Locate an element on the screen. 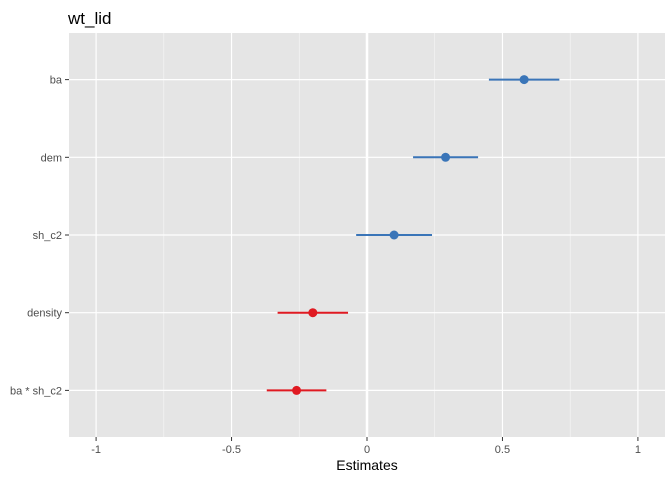  x-tick-label: -0.5 is located at coordinates (231, 450).